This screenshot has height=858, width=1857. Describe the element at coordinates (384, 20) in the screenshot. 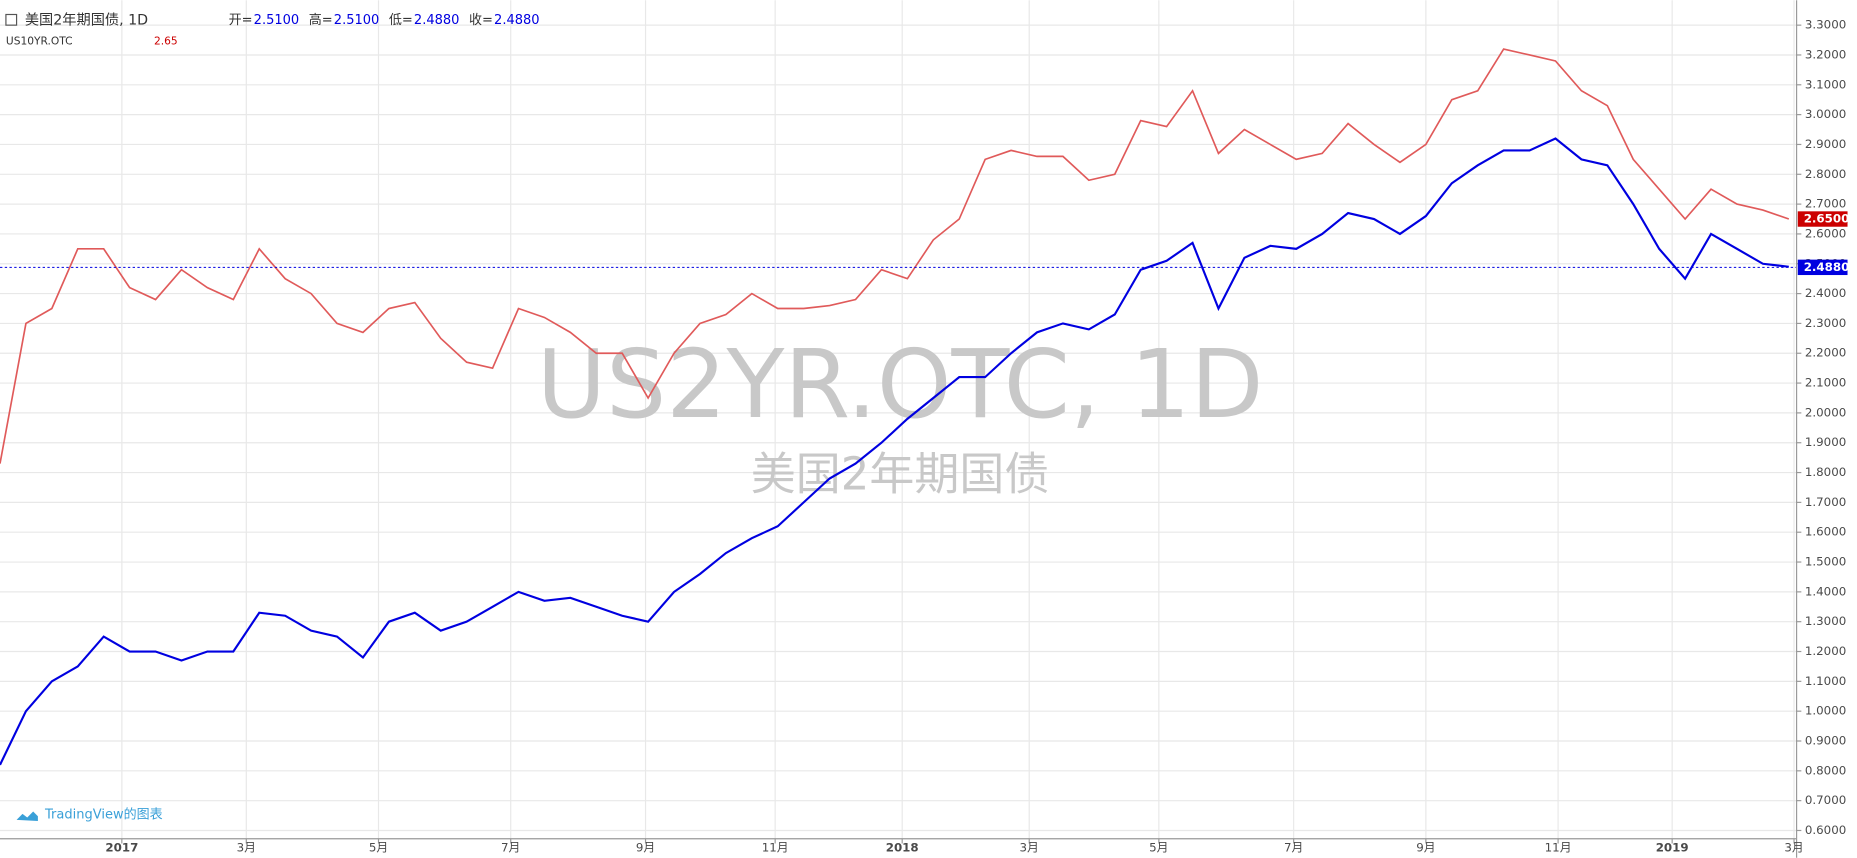

I see `ohlc: 开= 2.5100 高= 2.5100 低= 2.4880 收= 2.4880` at that location.